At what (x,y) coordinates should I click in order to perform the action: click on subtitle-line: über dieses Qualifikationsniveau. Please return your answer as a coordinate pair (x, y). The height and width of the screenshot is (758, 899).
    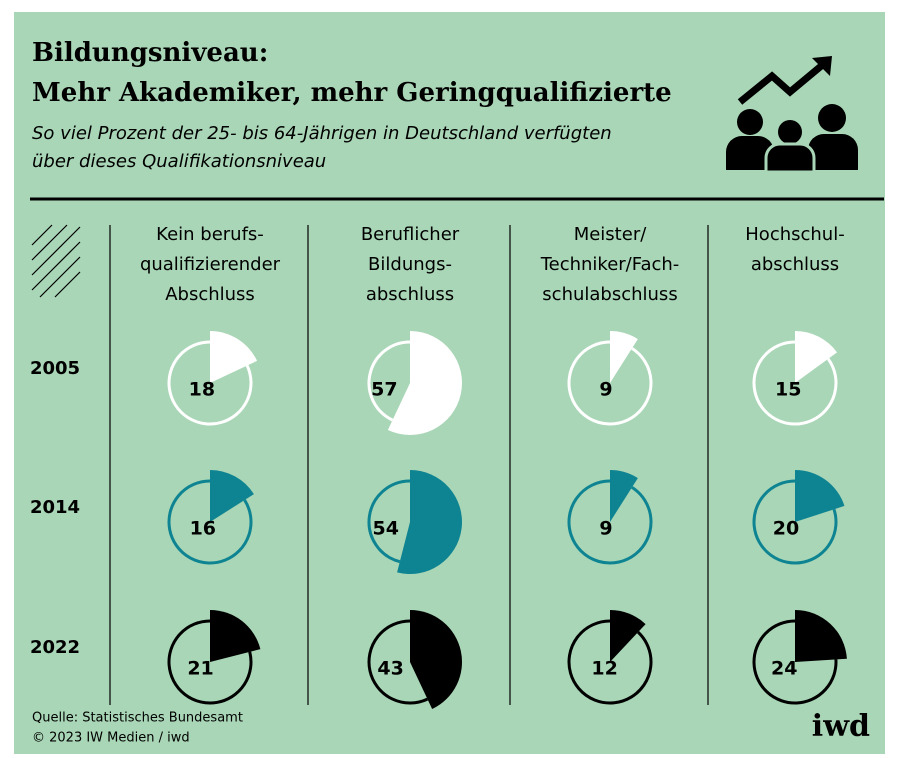
    Looking at the image, I should click on (179, 161).